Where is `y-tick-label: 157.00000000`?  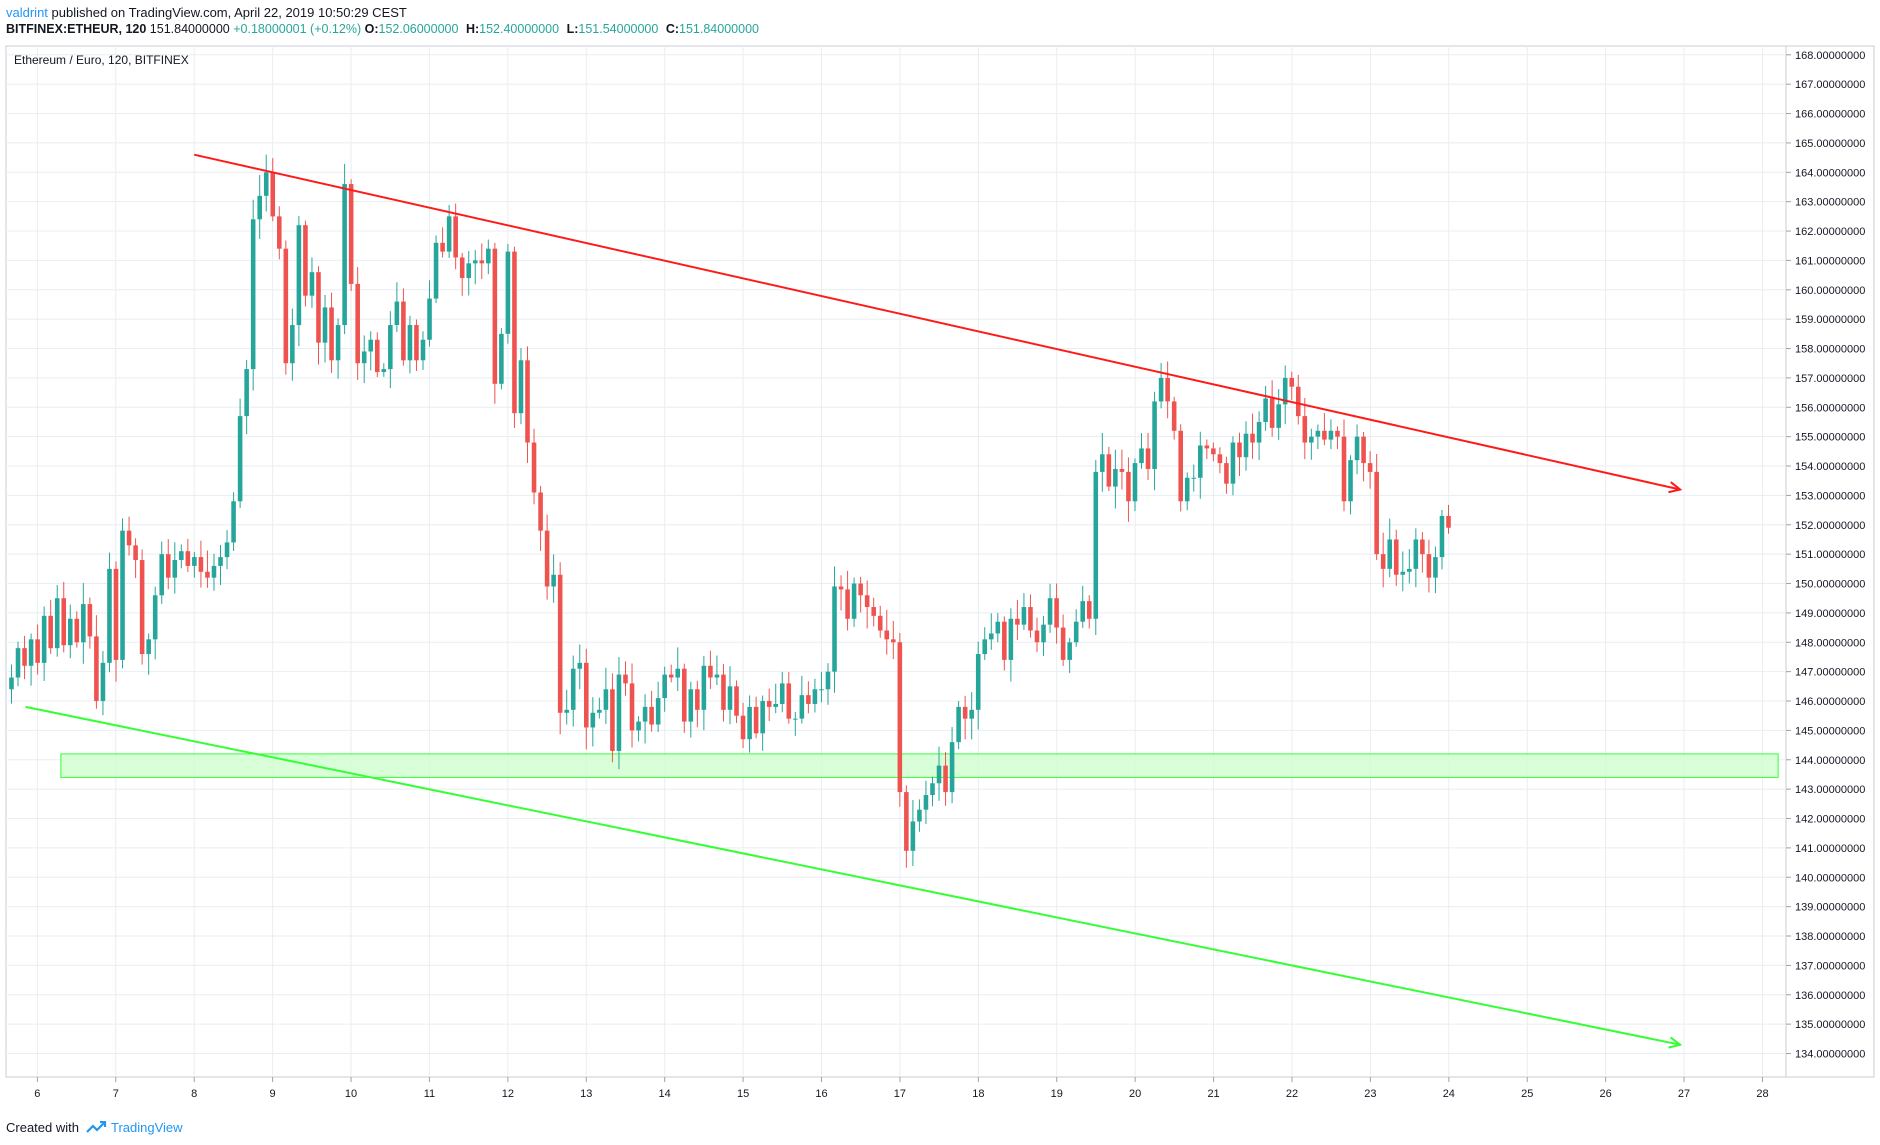
y-tick-label: 157.00000000 is located at coordinates (1830, 379).